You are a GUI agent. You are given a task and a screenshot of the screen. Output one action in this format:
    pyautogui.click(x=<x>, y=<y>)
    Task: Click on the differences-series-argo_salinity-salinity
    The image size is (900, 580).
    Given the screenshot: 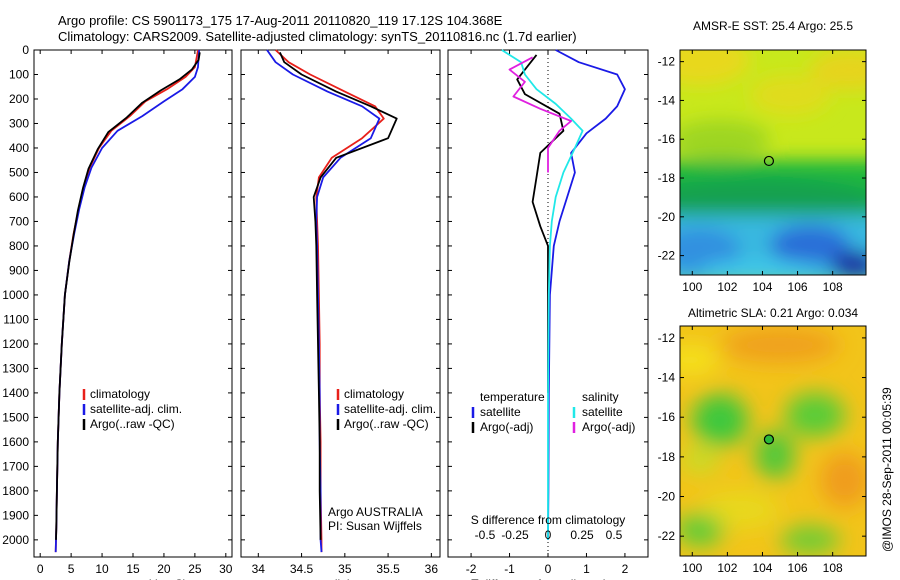 What is the action you would take?
    pyautogui.click(x=540, y=114)
    